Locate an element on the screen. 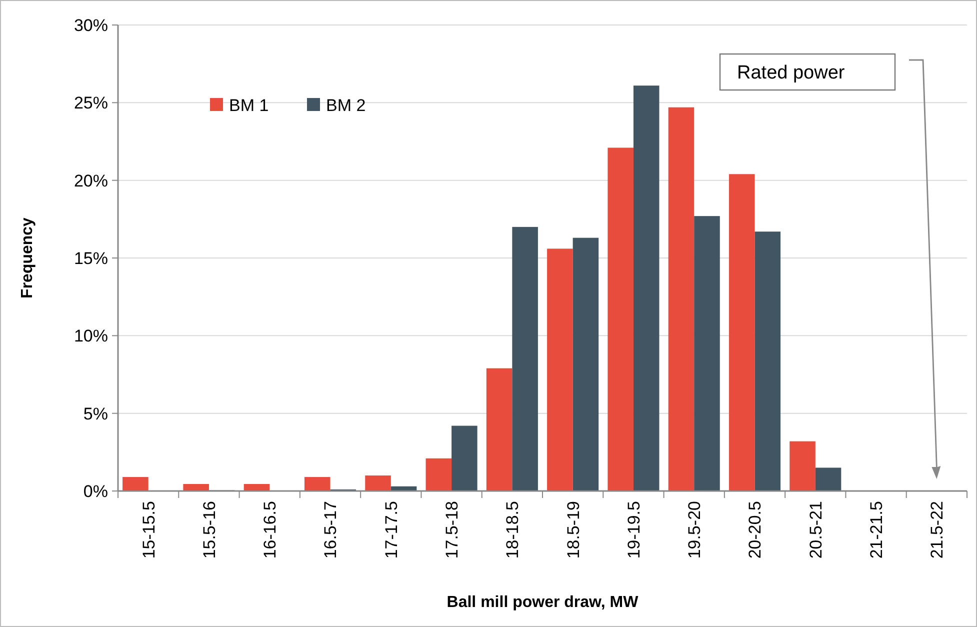 Image resolution: width=977 pixels, height=627 pixels. x-tick-label: 16.5-17 is located at coordinates (330, 530).